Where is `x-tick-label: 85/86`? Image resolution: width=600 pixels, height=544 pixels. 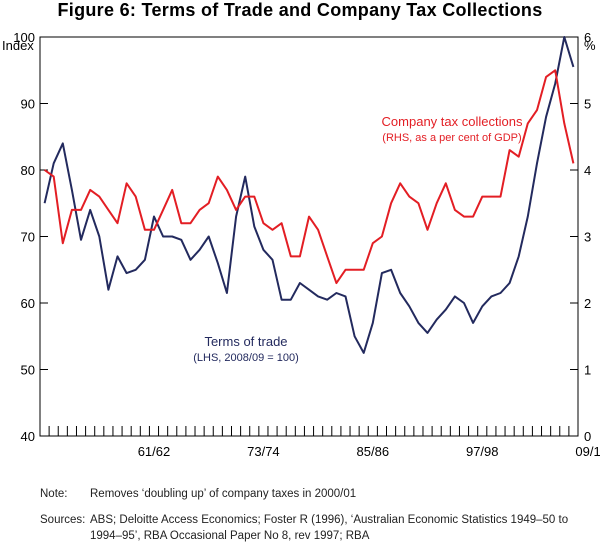
x-tick-label: 85/86 is located at coordinates (373, 451).